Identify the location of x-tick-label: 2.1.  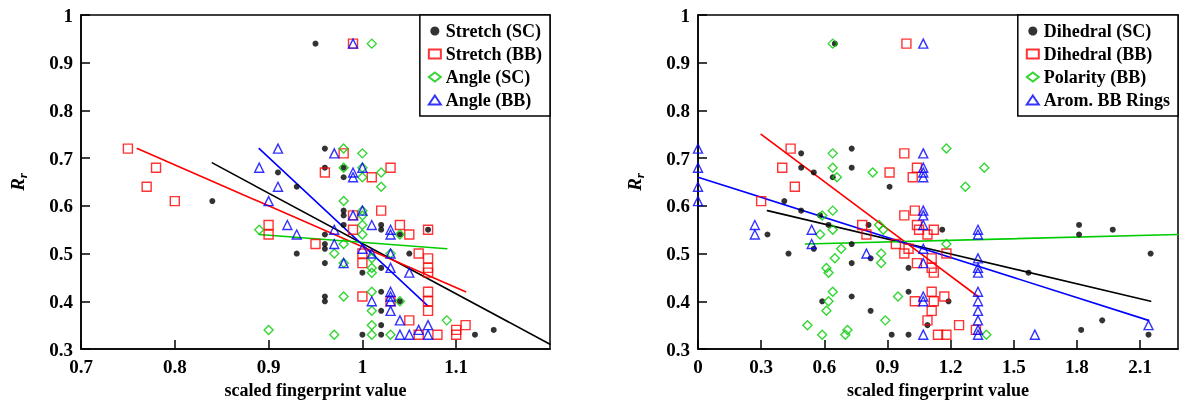
(1140, 366).